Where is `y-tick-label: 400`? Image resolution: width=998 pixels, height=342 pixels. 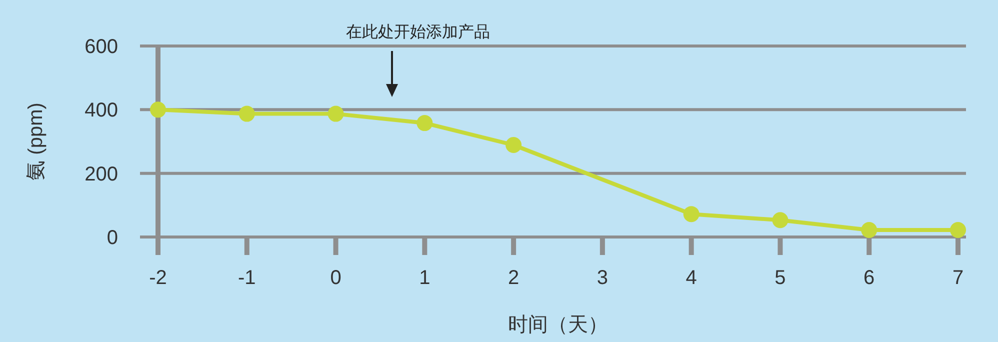 y-tick-label: 400 is located at coordinates (101, 111).